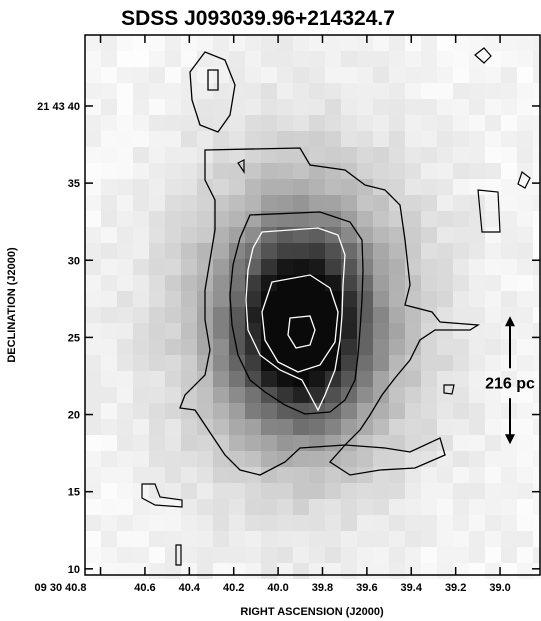 The height and width of the screenshot is (621, 541). I want to click on y-tick-label: 10, so click(74, 570).